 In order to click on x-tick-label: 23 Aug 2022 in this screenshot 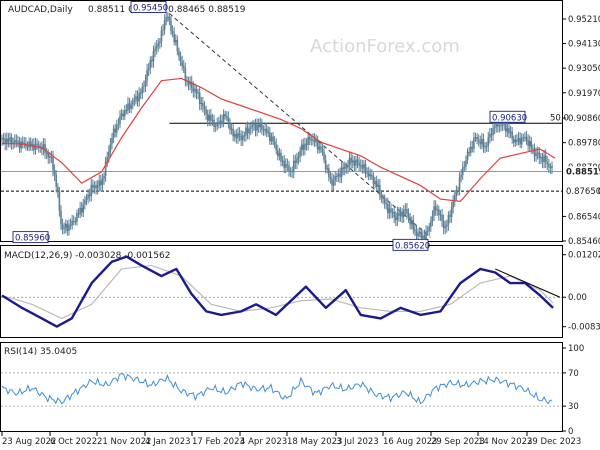, I will do `click(29, 442)`.